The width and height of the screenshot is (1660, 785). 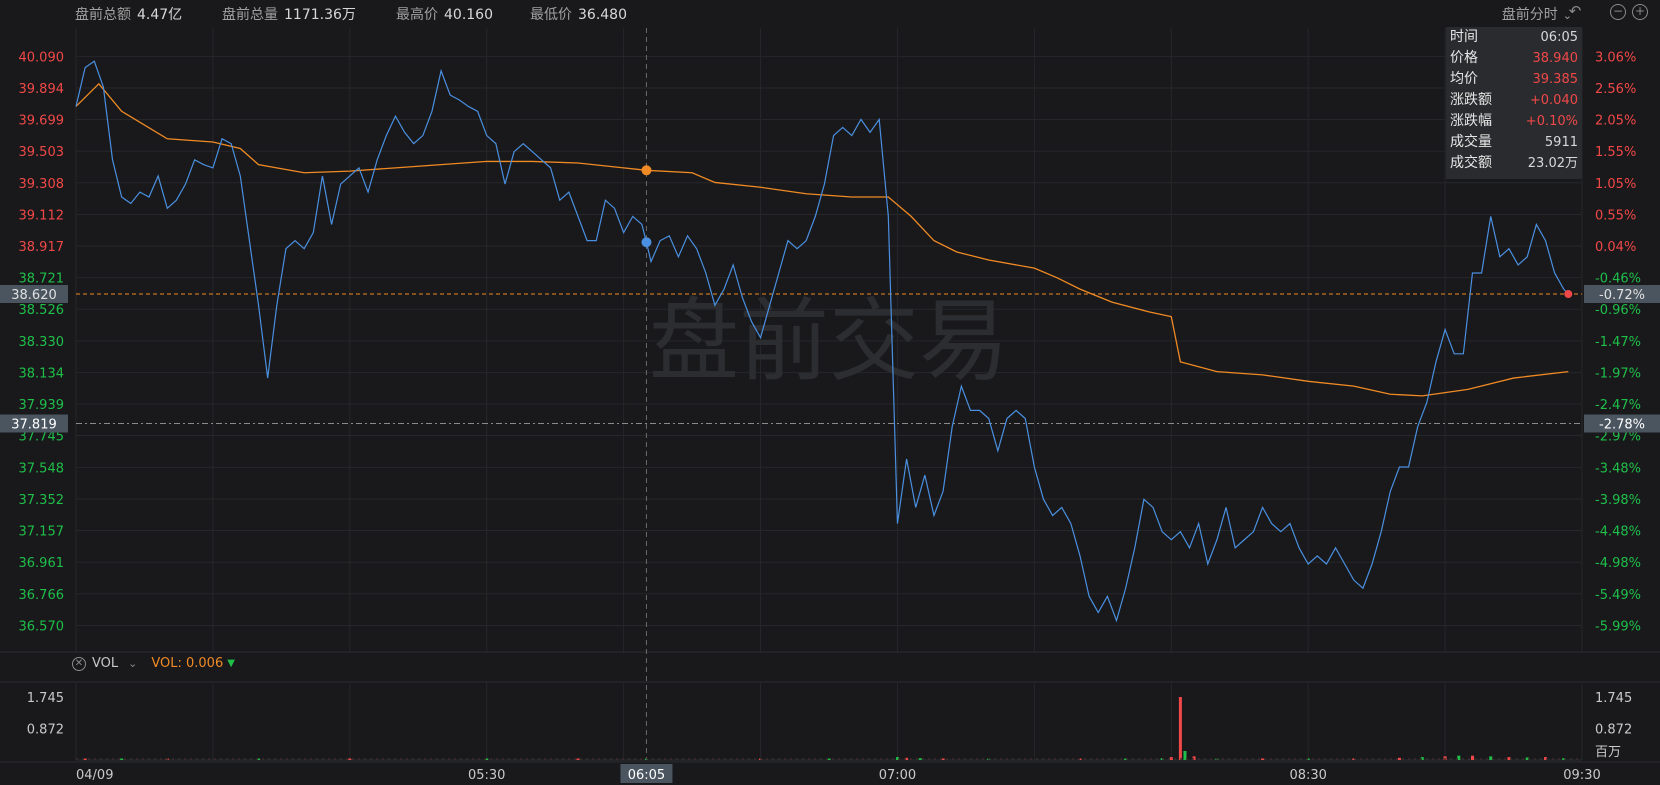 I want to click on pct-tick-label: -2.97%, so click(x=1618, y=436).